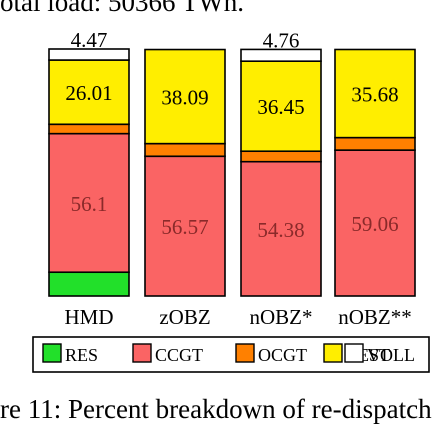  Describe the element at coordinates (185, 150) in the screenshot. I see `bar-segment-zobz-ocgt` at that location.